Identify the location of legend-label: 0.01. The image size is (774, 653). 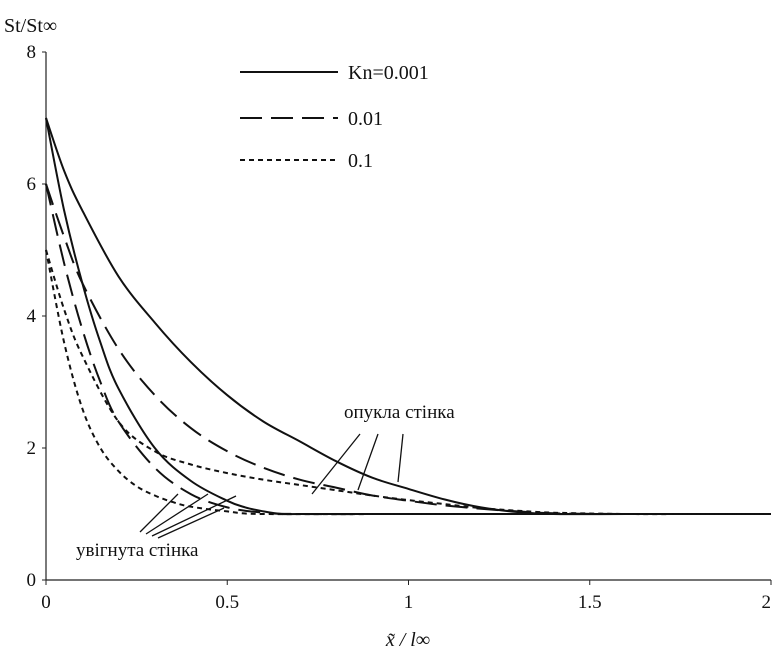
(365, 119).